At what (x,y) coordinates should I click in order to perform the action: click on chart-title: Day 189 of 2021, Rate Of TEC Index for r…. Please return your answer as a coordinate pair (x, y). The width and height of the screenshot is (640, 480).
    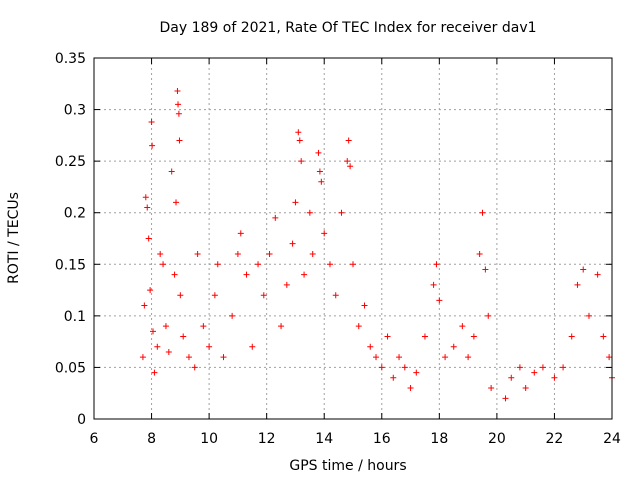
    Looking at the image, I should click on (347, 28).